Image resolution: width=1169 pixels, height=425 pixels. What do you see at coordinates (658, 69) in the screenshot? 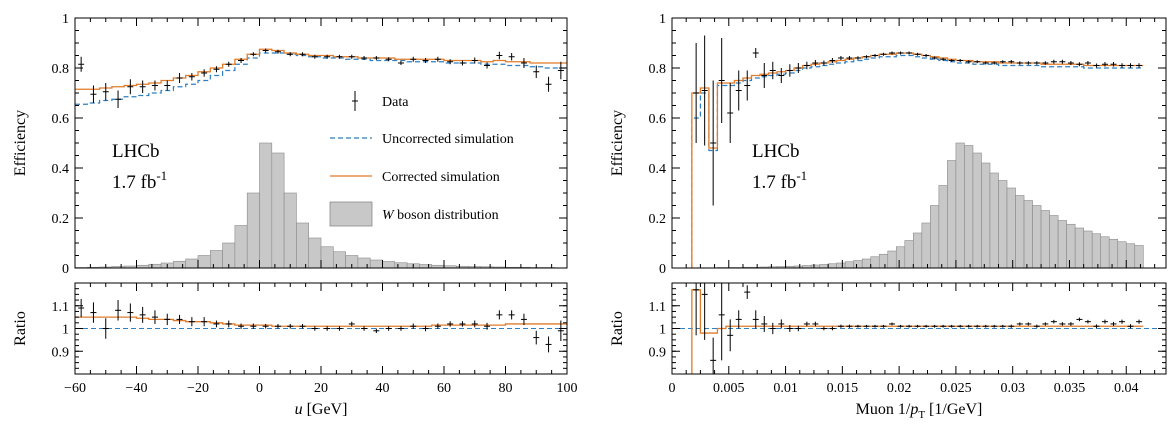
I see `y-tick-label: 0.8` at bounding box center [658, 69].